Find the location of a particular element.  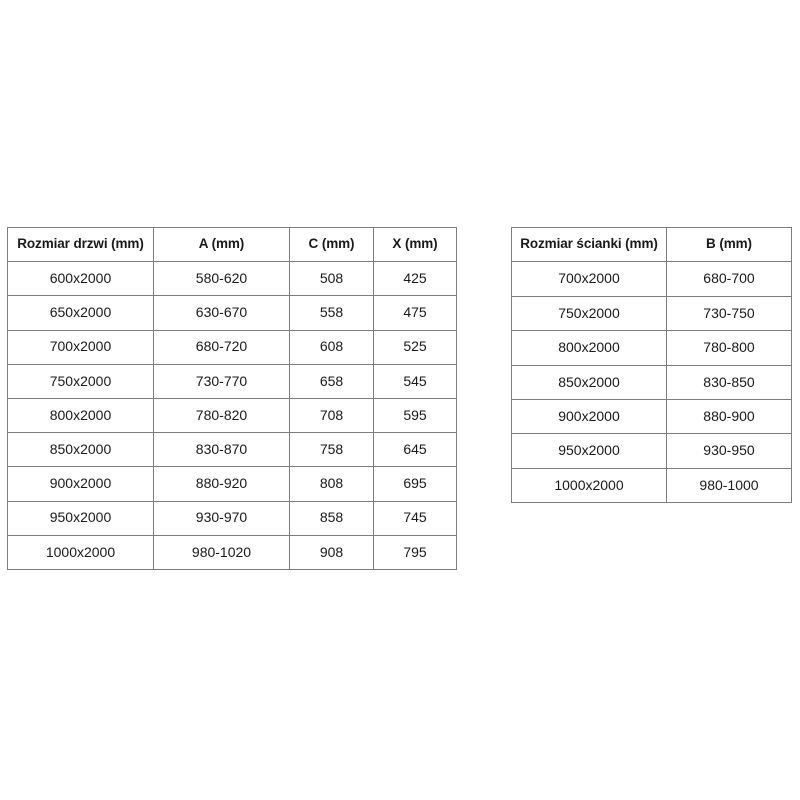

cell-c: 508 is located at coordinates (331, 279).